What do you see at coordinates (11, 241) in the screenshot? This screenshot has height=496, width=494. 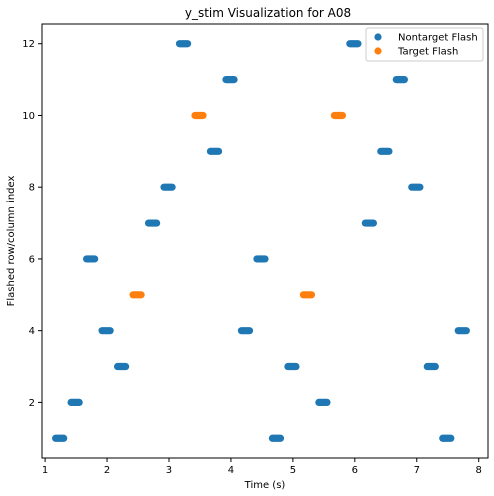 I see `y-axis-label: Flashed row/column index` at bounding box center [11, 241].